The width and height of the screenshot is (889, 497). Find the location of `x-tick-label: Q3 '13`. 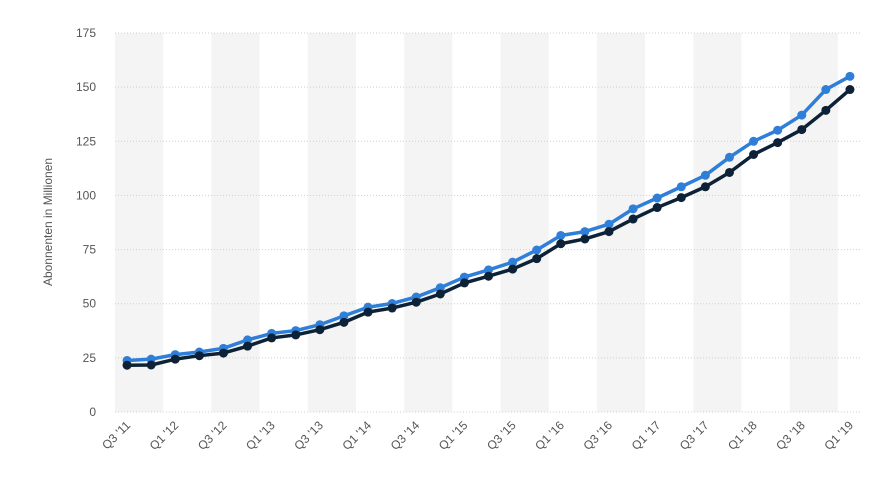

x-tick-label: Q3 '13 is located at coordinates (308, 435).